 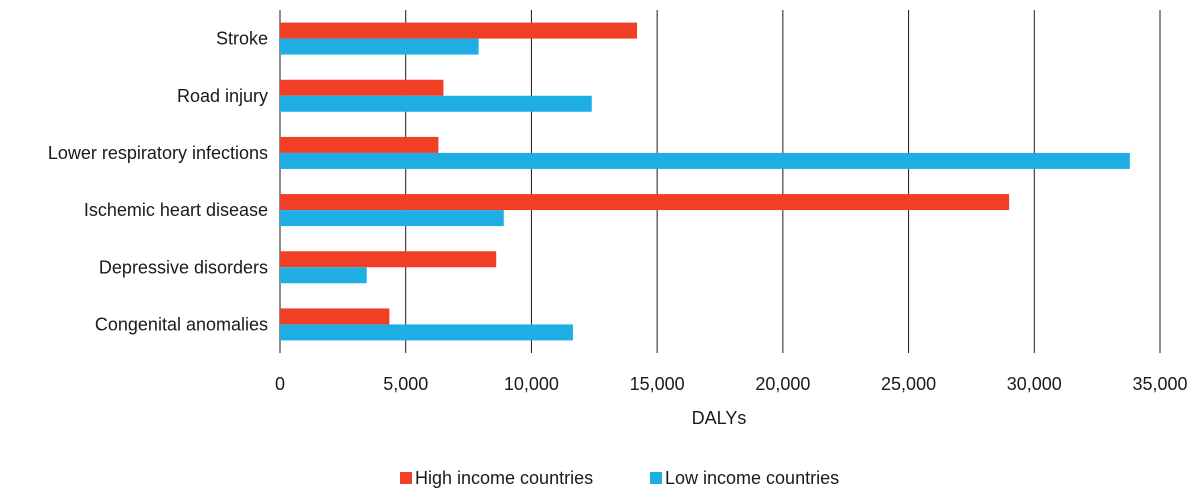 I want to click on category-label: Road injury, so click(x=222, y=96).